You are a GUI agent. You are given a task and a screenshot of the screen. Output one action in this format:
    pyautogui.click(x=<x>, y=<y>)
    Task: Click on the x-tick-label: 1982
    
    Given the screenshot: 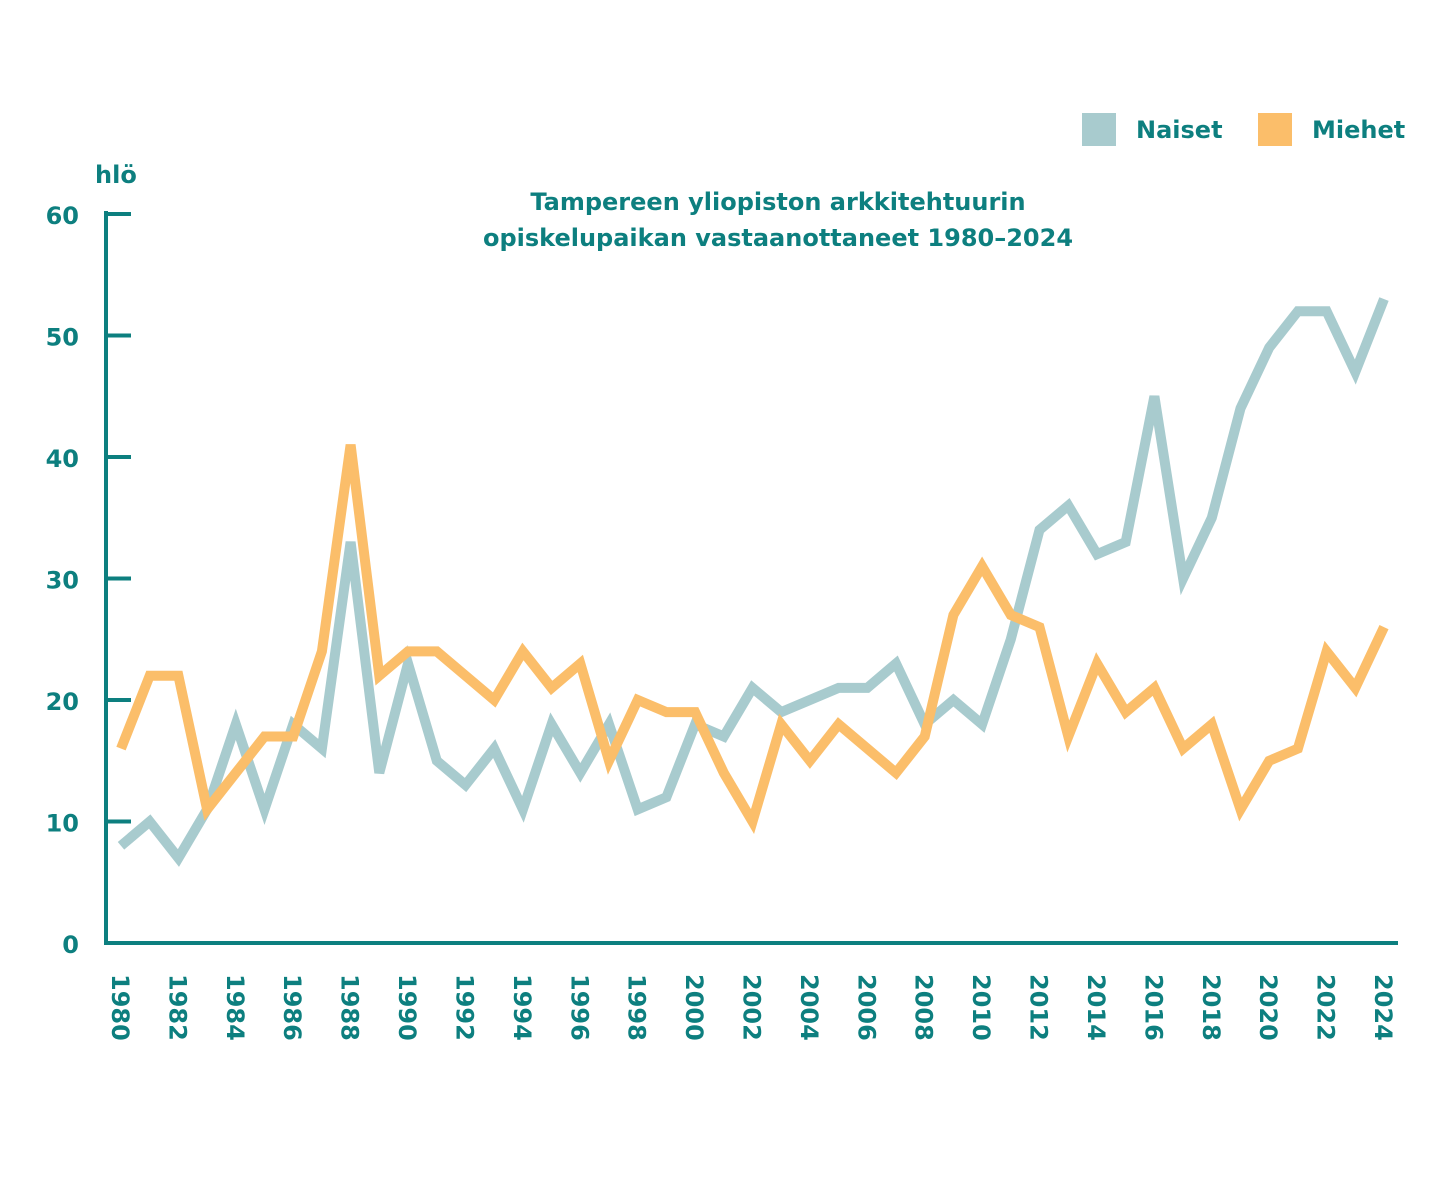 What is the action you would take?
    pyautogui.click(x=177, y=1007)
    